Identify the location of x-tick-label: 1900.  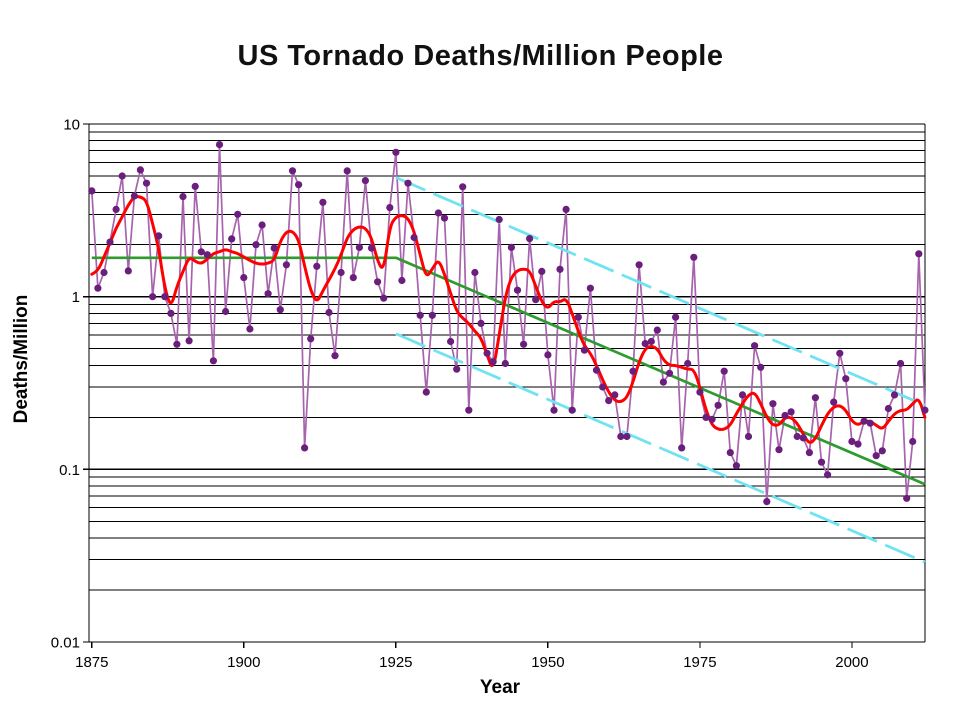
(243, 662).